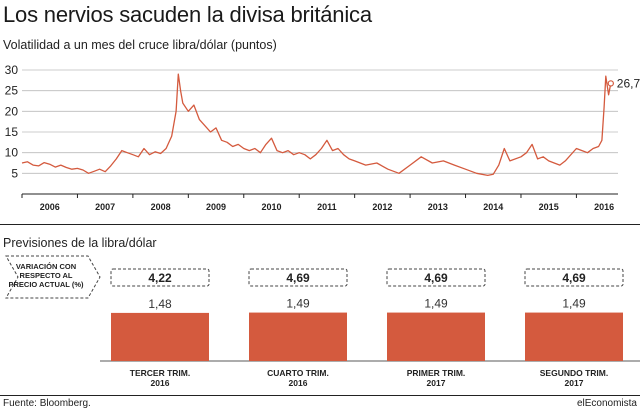 The width and height of the screenshot is (640, 413). I want to click on last-value-point, so click(610, 83).